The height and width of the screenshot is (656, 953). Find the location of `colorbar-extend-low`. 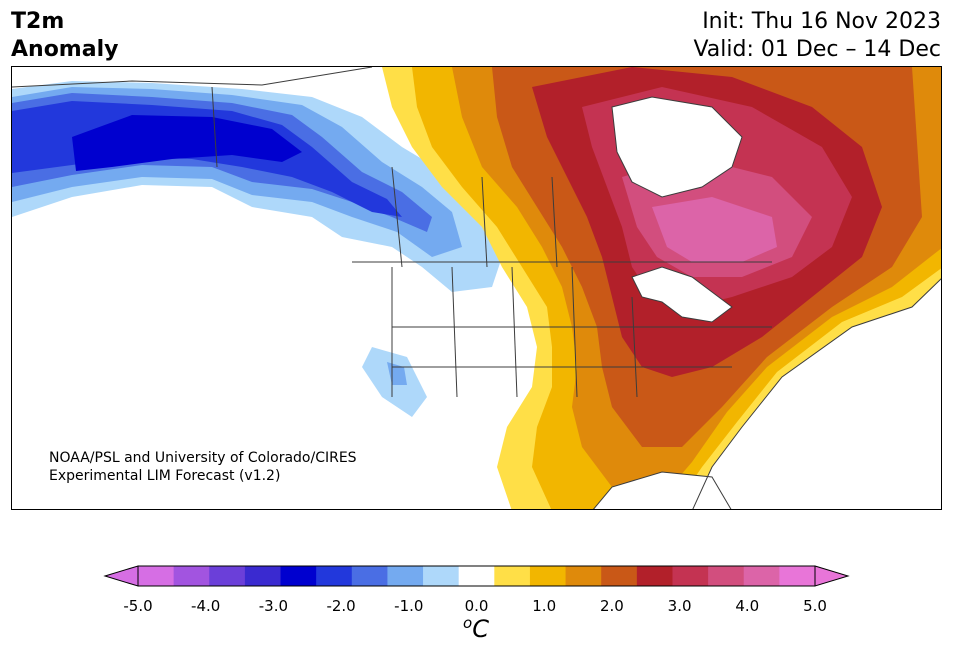

colorbar-extend-low is located at coordinates (121, 576).